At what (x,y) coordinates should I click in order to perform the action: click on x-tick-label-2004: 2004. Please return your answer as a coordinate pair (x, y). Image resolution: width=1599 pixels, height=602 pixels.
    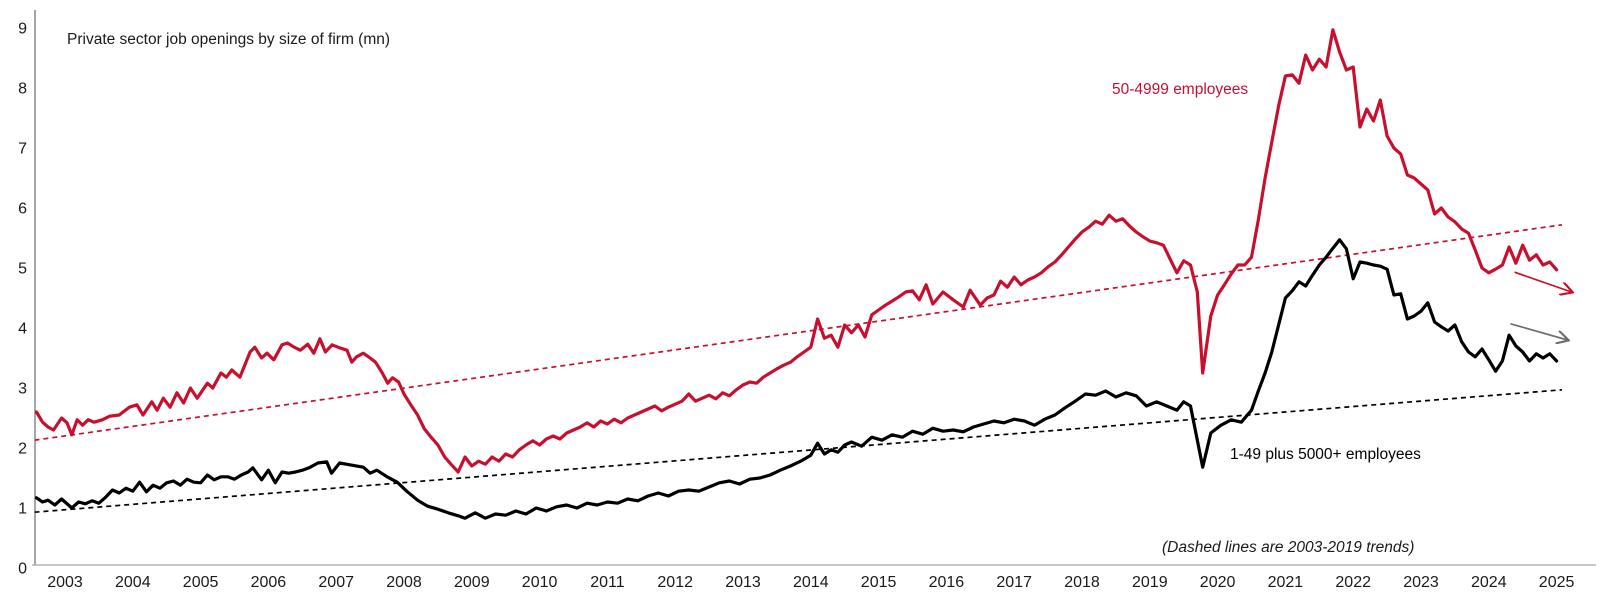
    Looking at the image, I should click on (133, 582).